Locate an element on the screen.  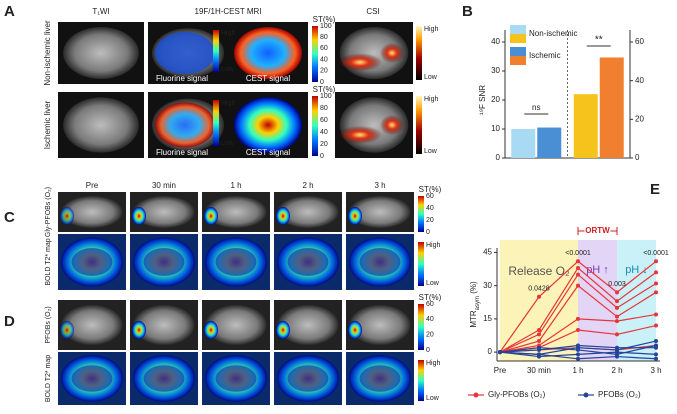
x-tick-label: 2 h is located at coordinates (616, 370).